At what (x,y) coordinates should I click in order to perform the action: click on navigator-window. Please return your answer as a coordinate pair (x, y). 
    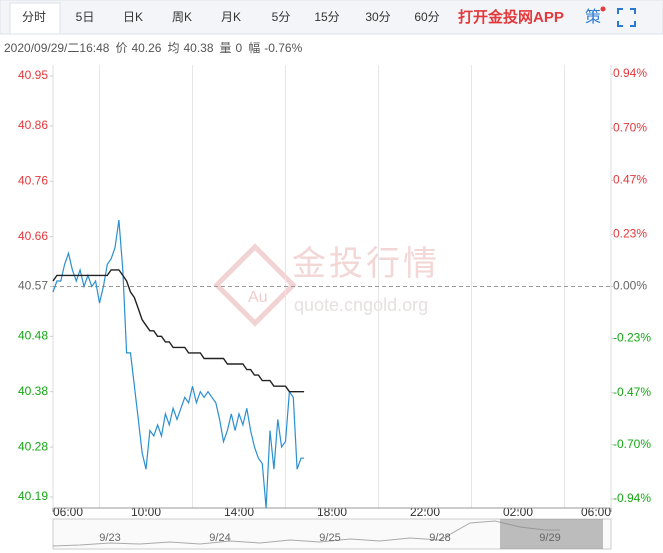
    Looking at the image, I should click on (551, 534).